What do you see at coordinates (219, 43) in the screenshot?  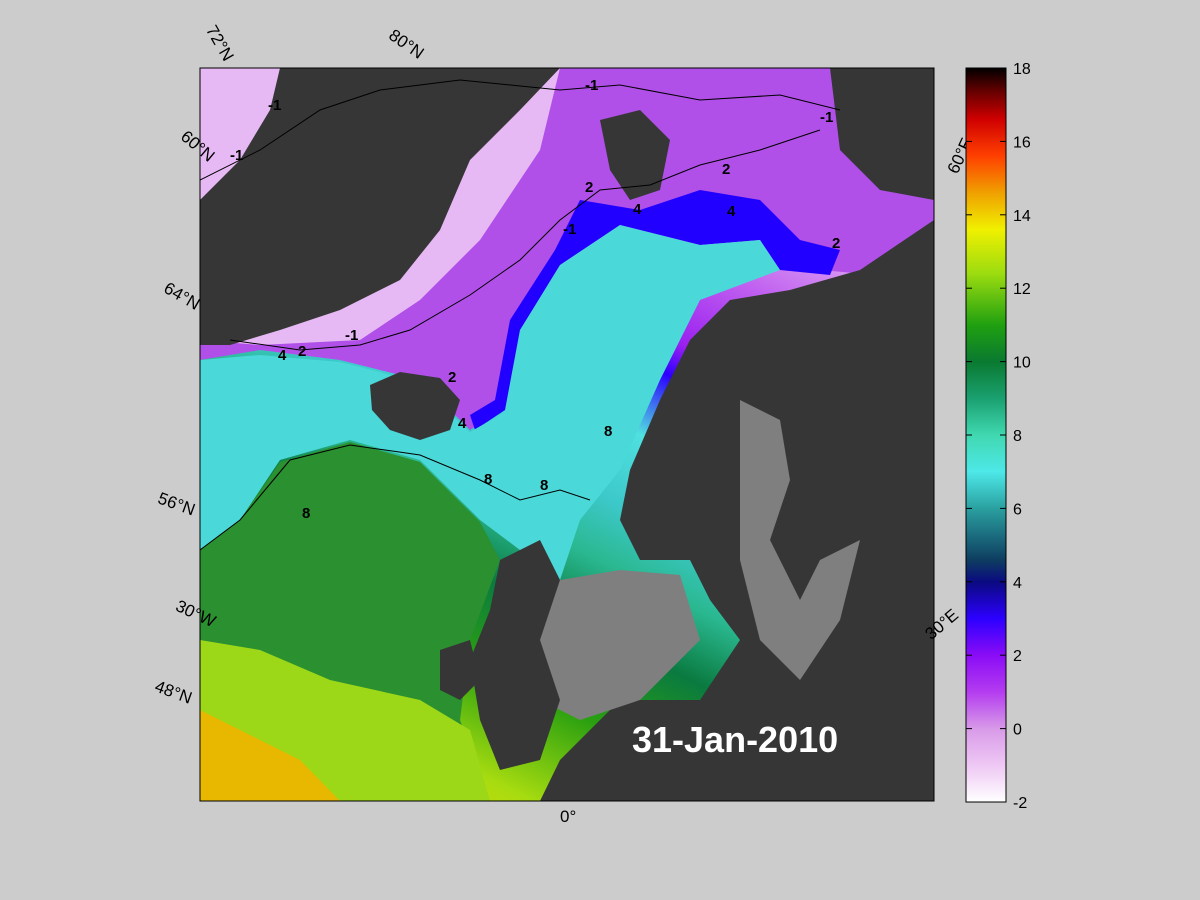 I see `lat-label-72n: 72°N` at bounding box center [219, 43].